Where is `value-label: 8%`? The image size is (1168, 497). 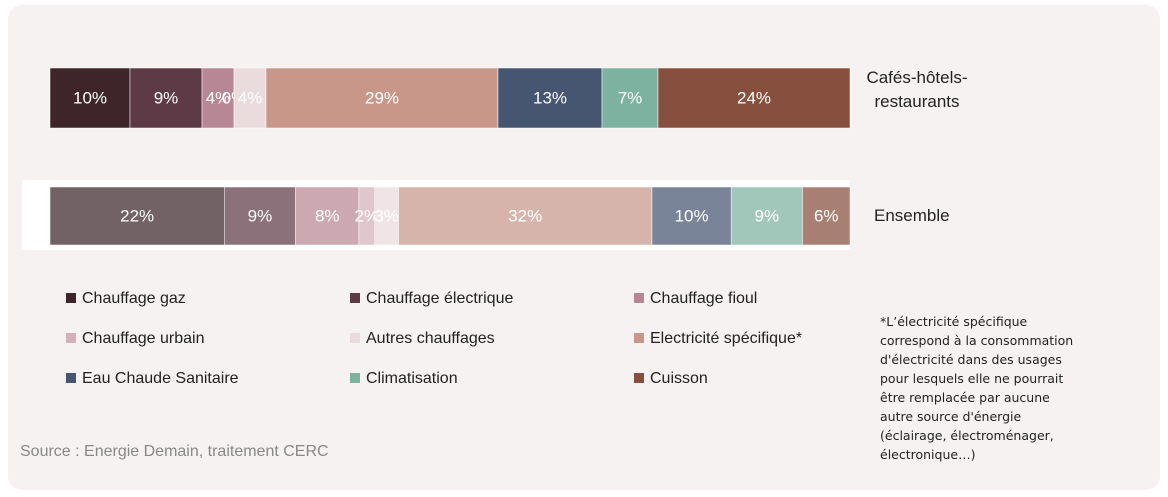 value-label: 8% is located at coordinates (327, 215).